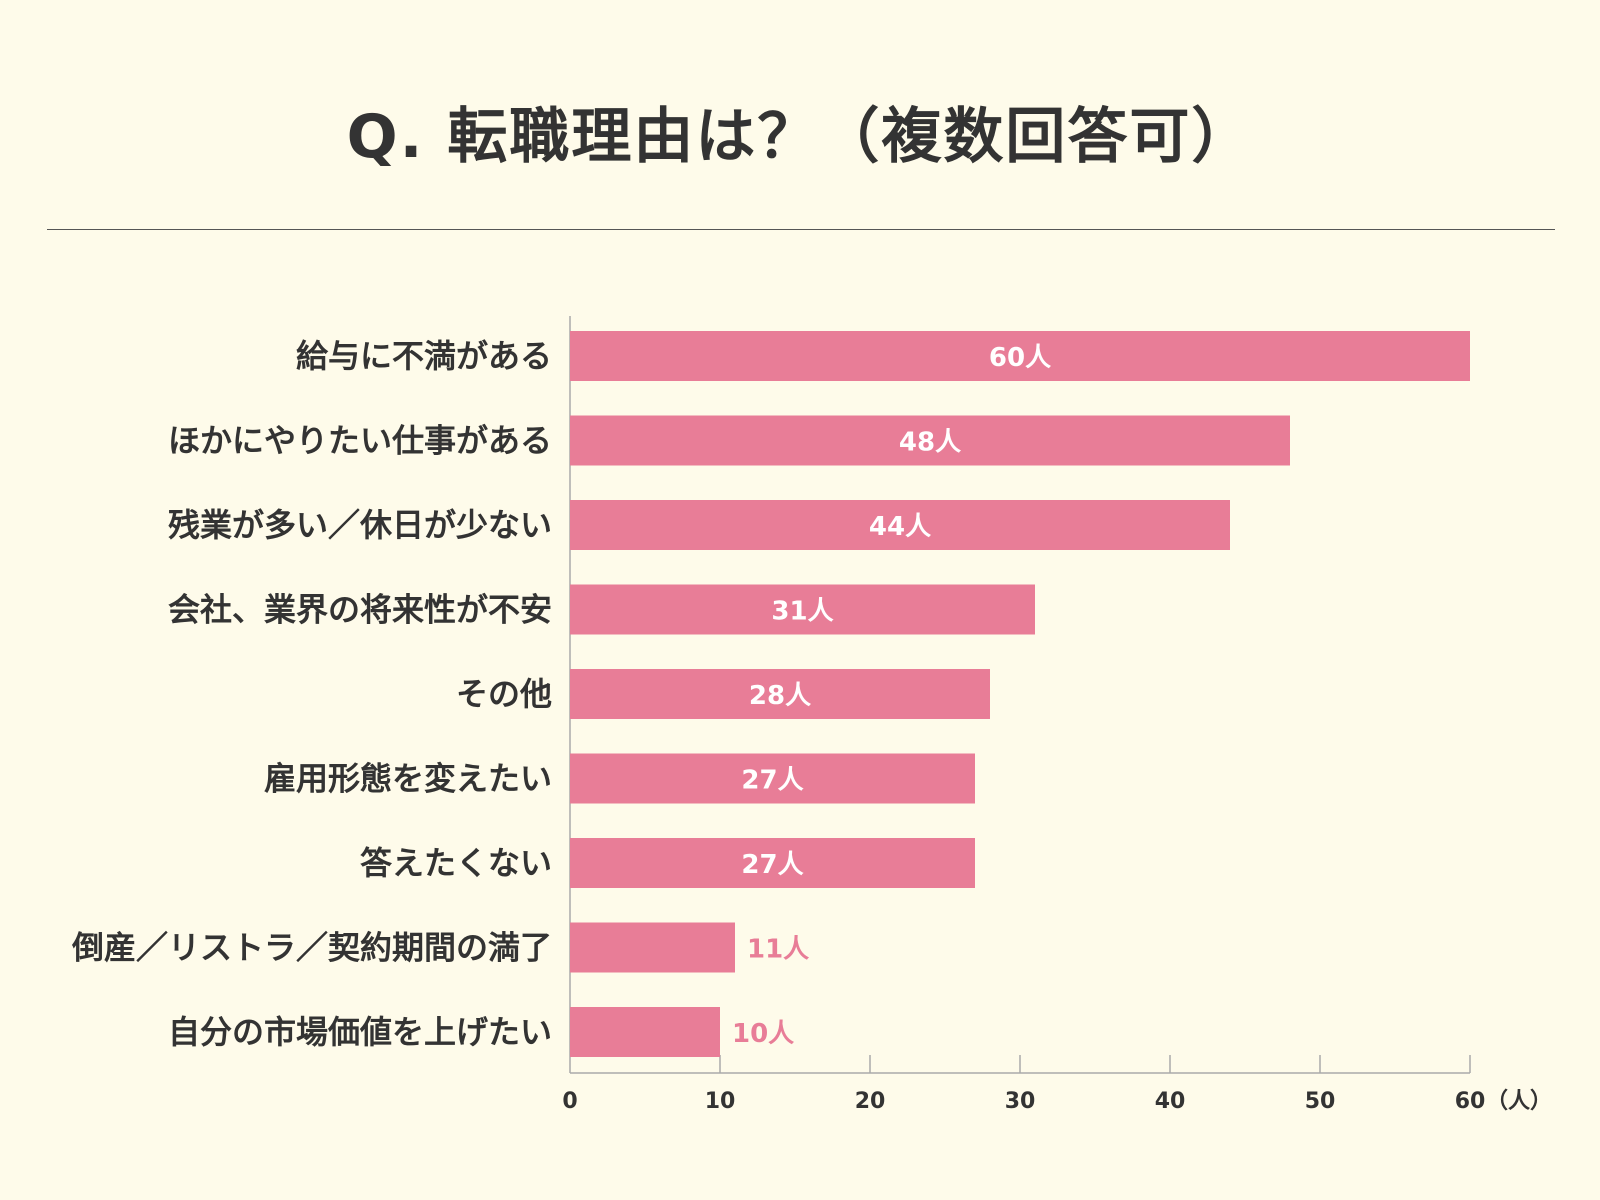  What do you see at coordinates (360, 441) in the screenshot?
I see `category-label: ほかにやりたい仕事がある` at bounding box center [360, 441].